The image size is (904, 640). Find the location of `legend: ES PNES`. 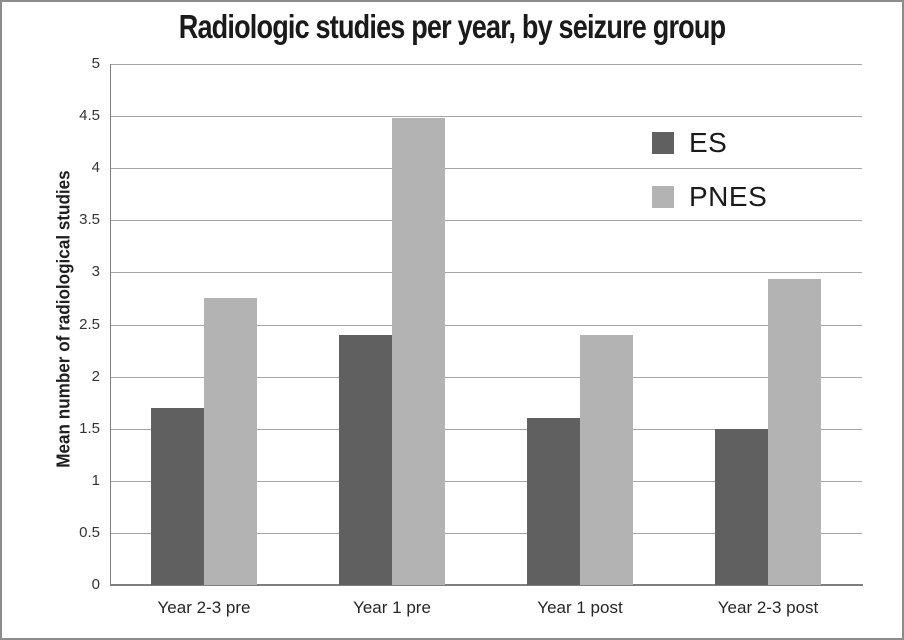

legend: ES PNES is located at coordinates (710, 181).